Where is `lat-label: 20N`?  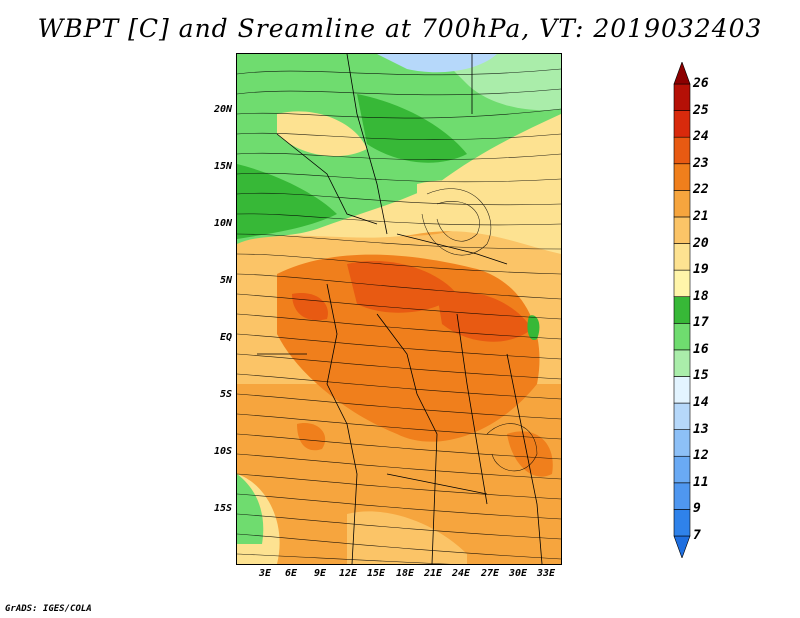
lat-label: 20N is located at coordinates (222, 109).